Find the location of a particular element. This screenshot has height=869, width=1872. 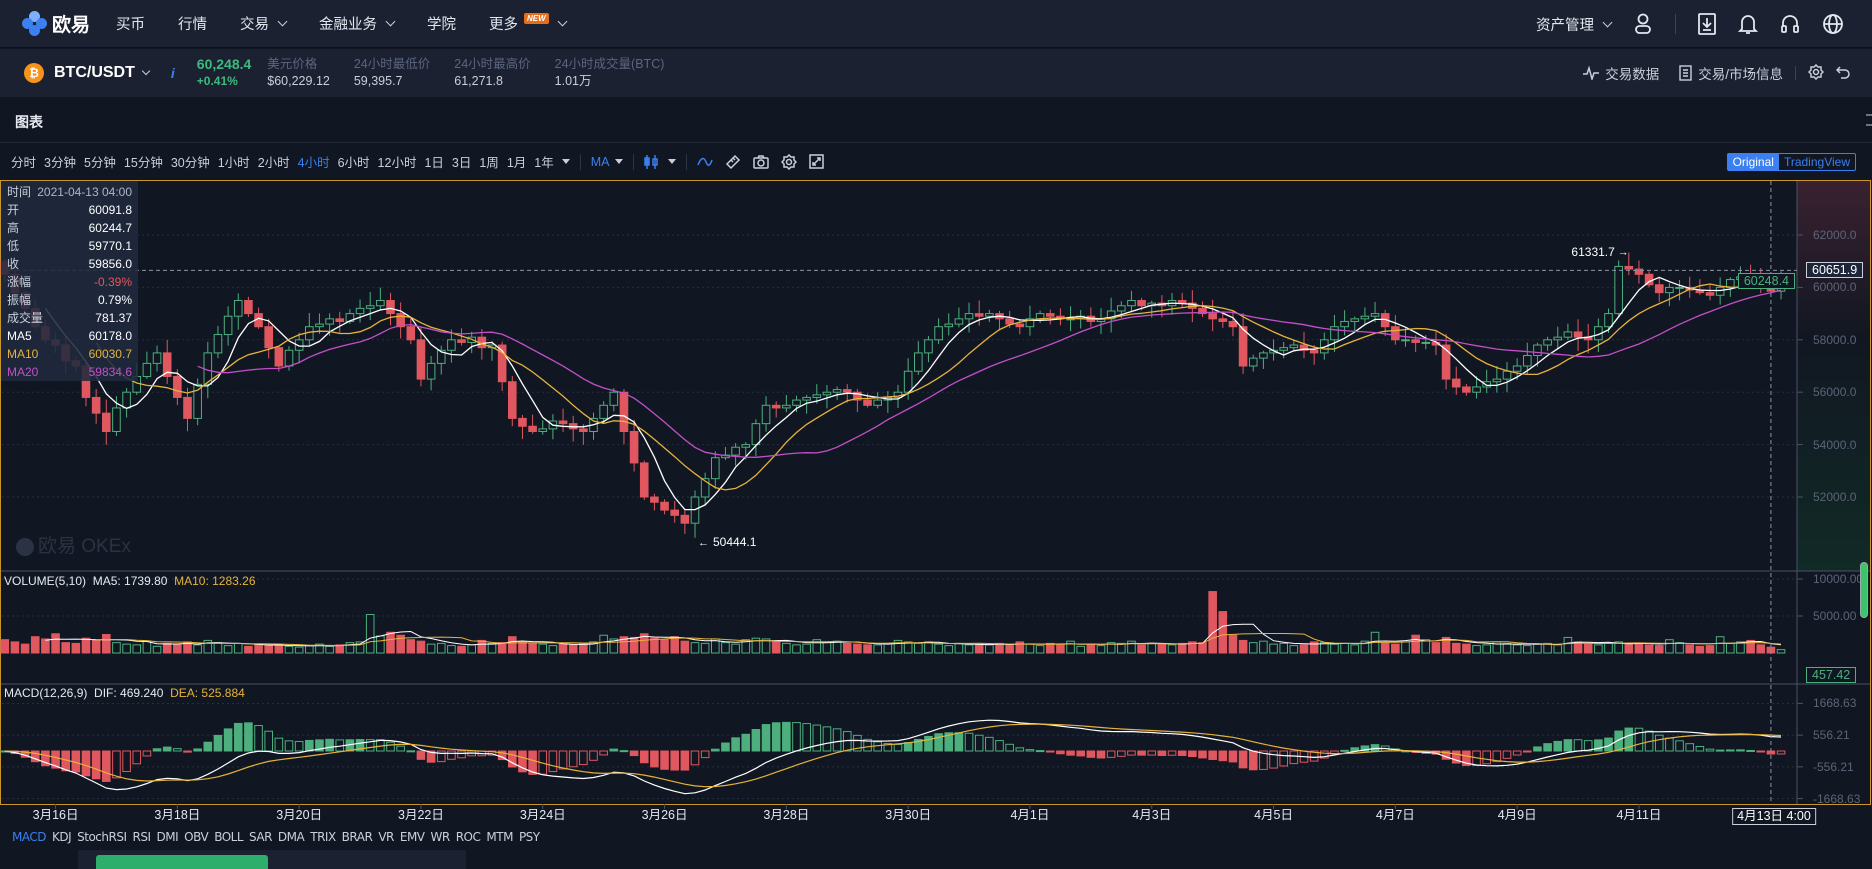

interval-1: 3分钟 is located at coordinates (60, 163).